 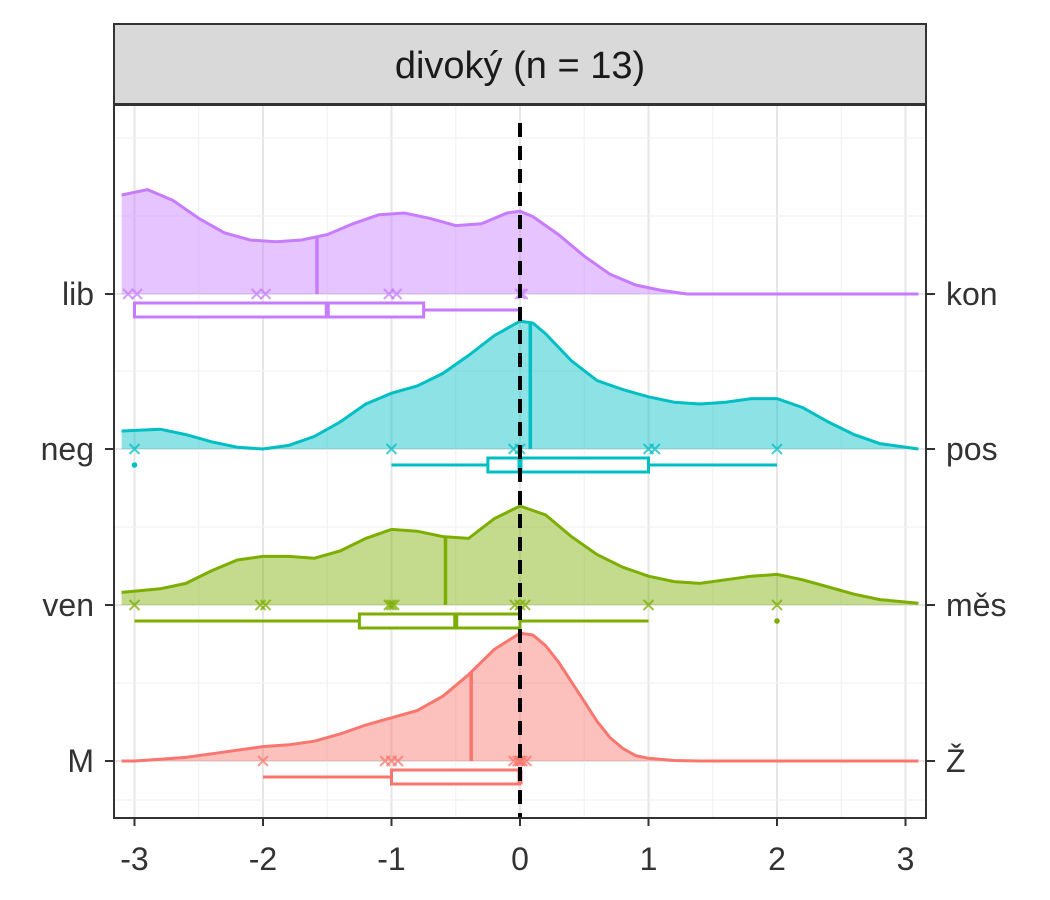 I want to click on x-tick-label: 3, so click(x=906, y=859).